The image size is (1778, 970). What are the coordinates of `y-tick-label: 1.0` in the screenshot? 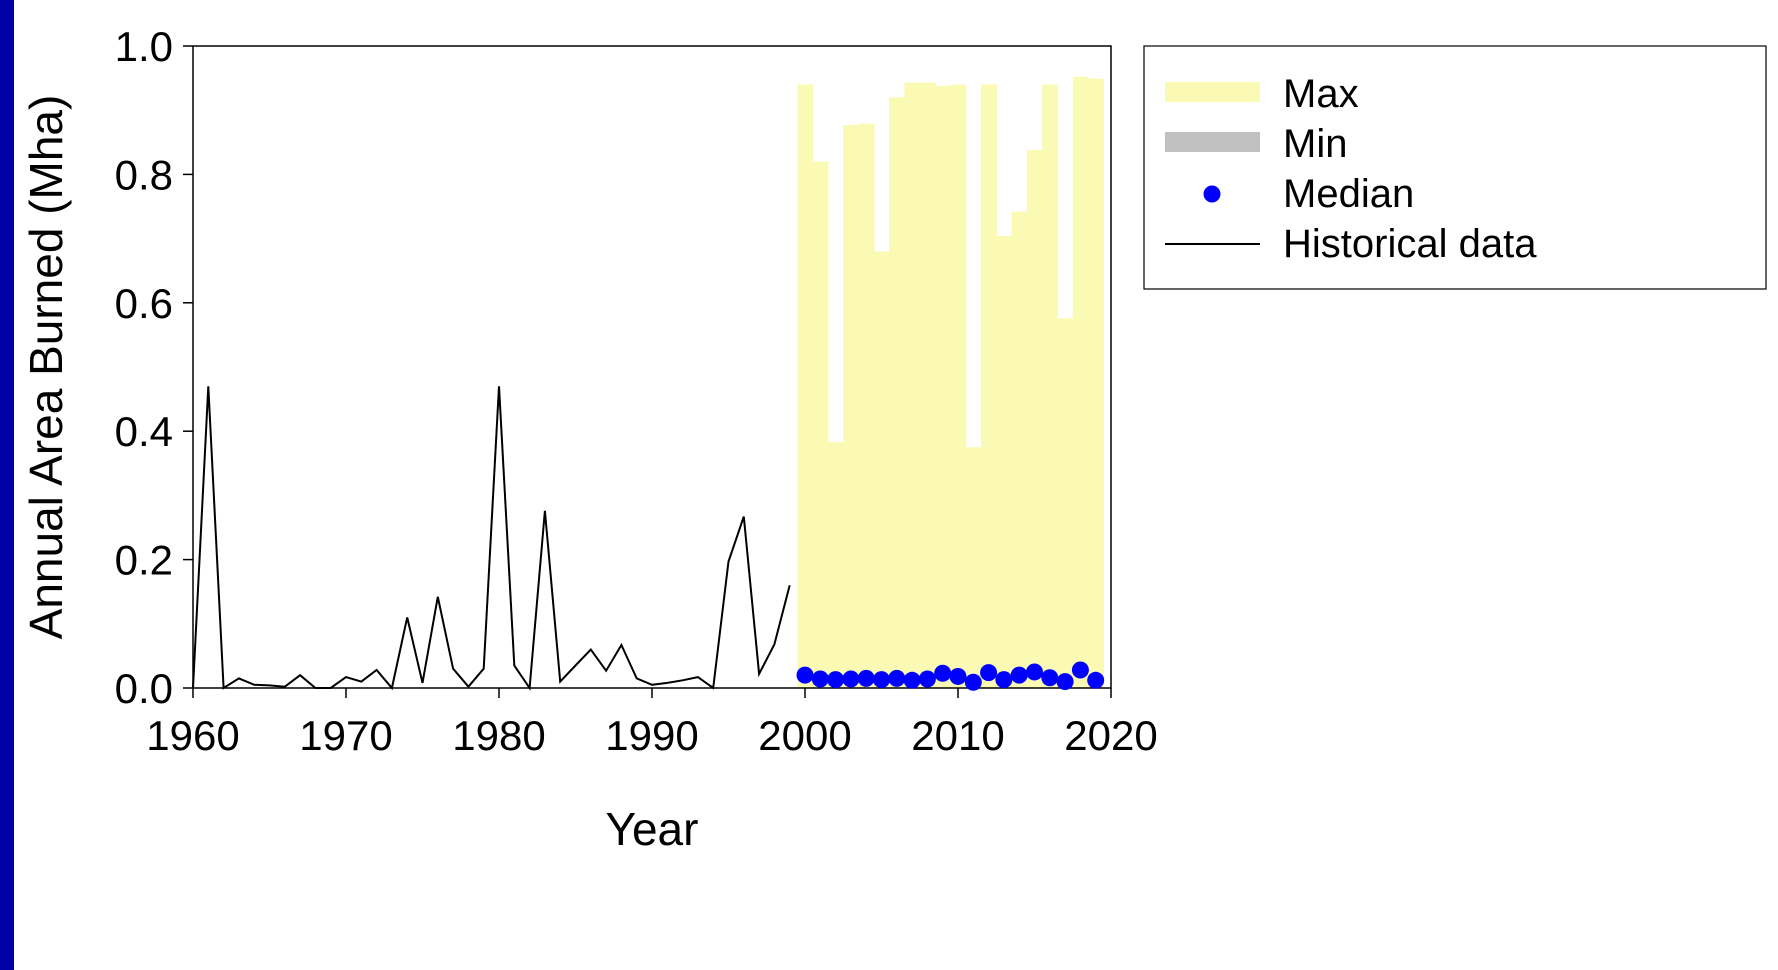 It's located at (144, 46).